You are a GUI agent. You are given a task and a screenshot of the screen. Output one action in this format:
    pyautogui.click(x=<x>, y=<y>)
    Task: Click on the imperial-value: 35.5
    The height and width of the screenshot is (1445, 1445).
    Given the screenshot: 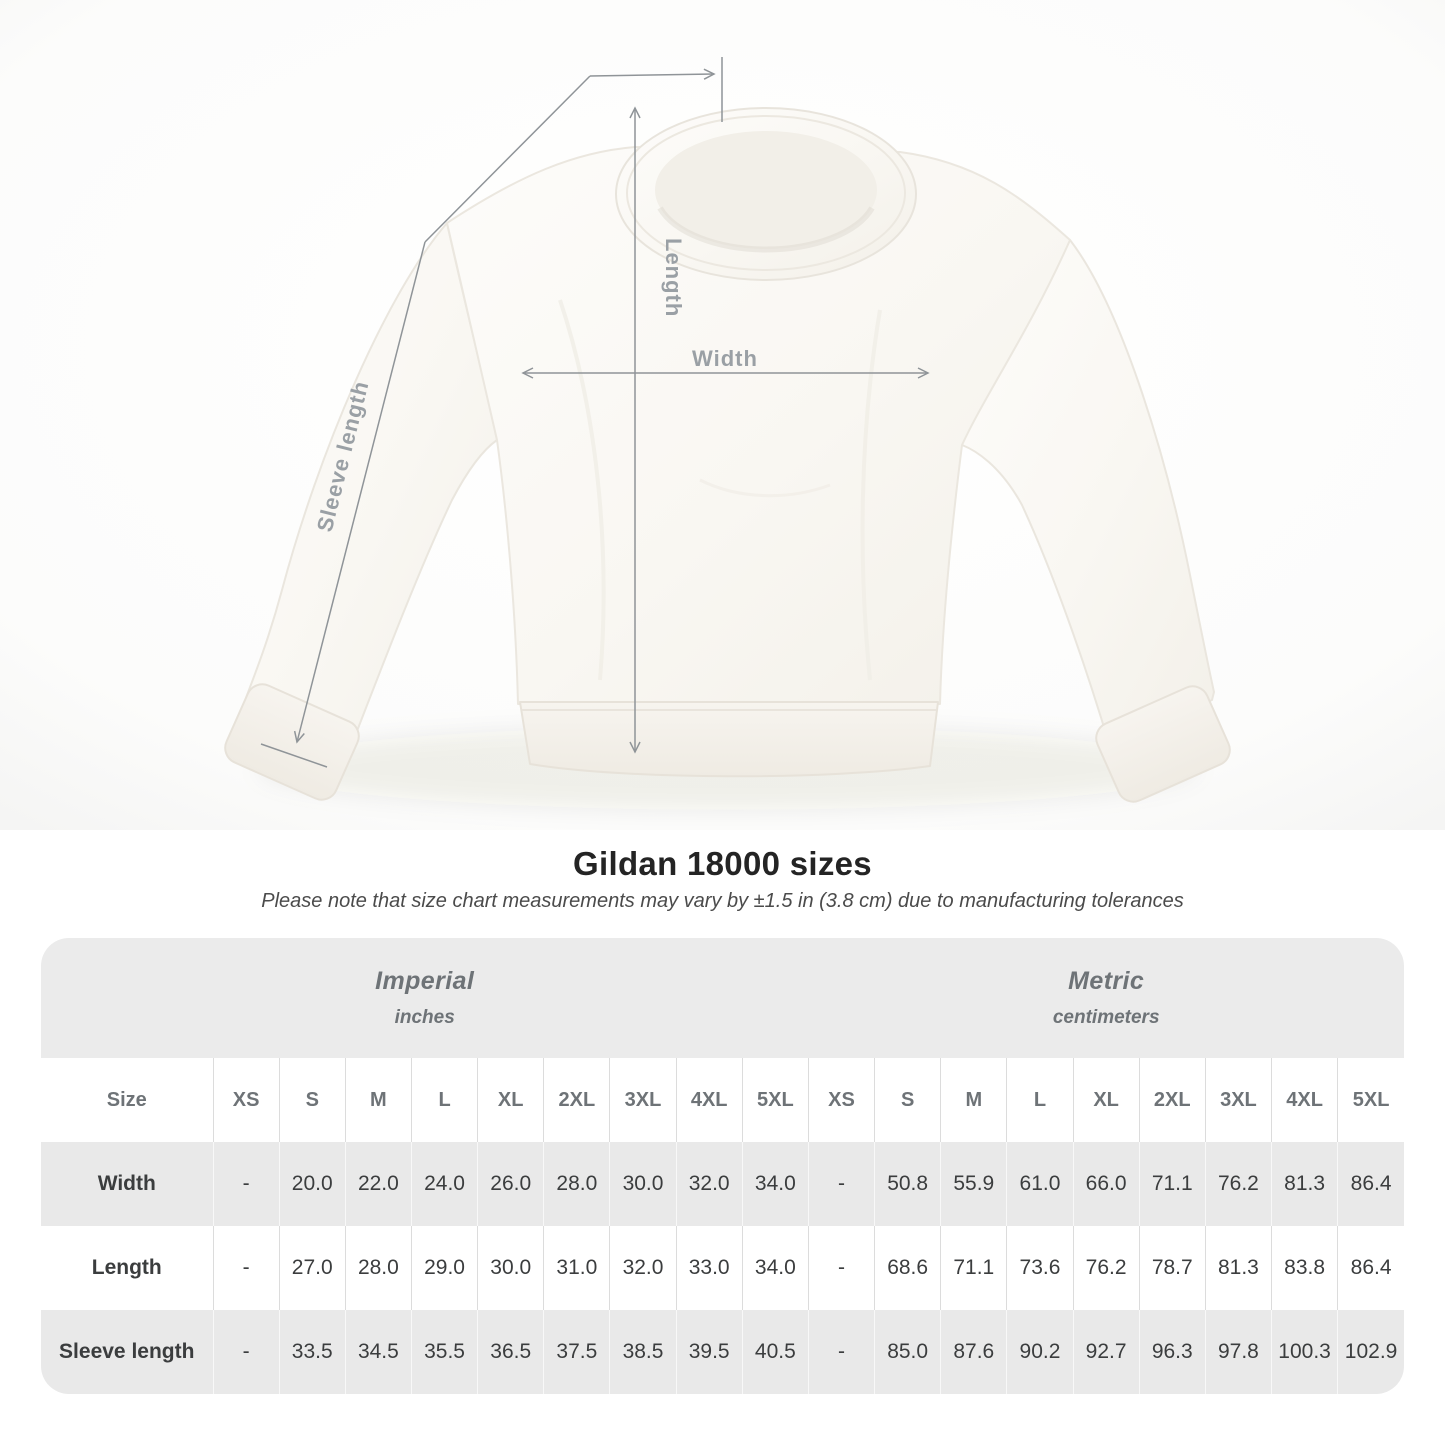 What is the action you would take?
    pyautogui.click(x=444, y=1352)
    